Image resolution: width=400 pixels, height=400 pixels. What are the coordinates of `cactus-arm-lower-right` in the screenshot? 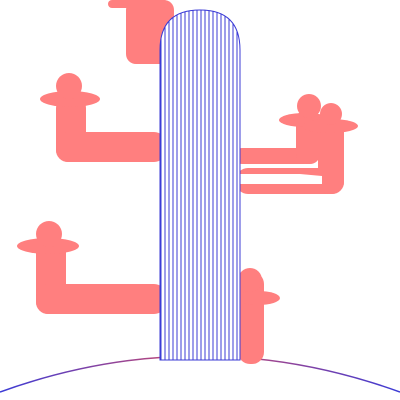 It's located at (258, 316).